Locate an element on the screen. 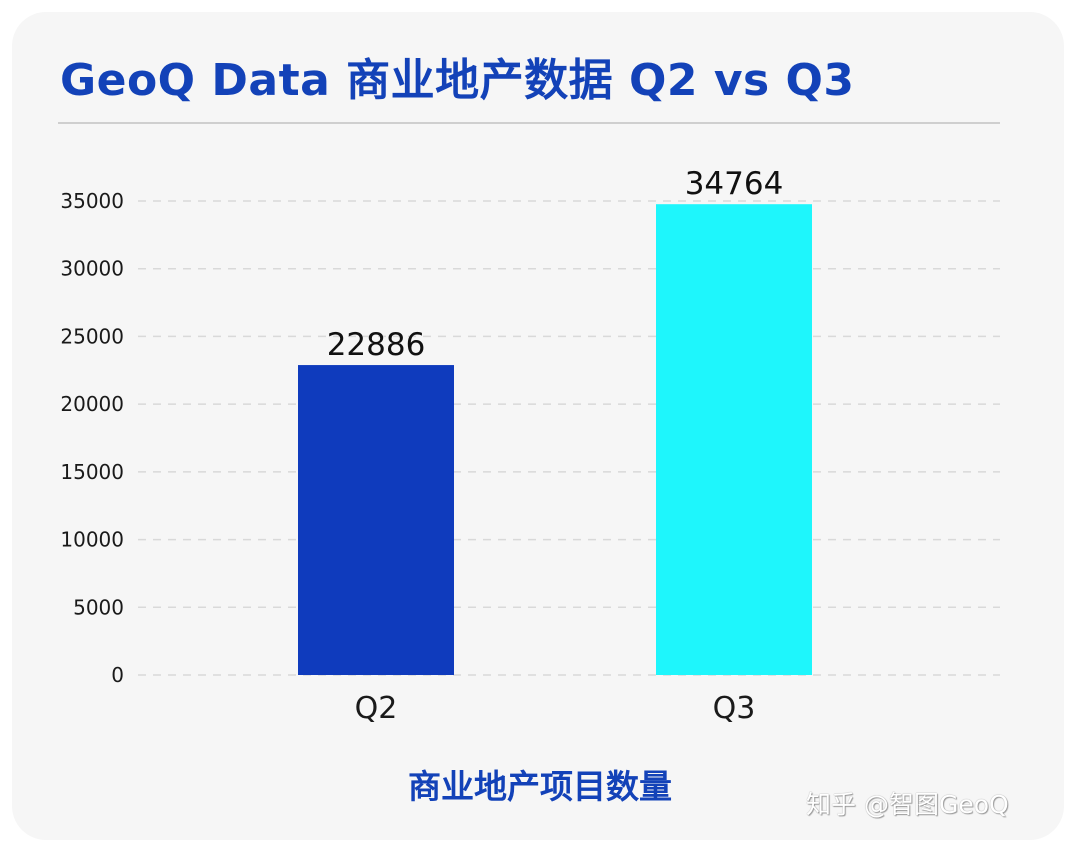 The height and width of the screenshot is (852, 1080). bar-q3 is located at coordinates (734, 440).